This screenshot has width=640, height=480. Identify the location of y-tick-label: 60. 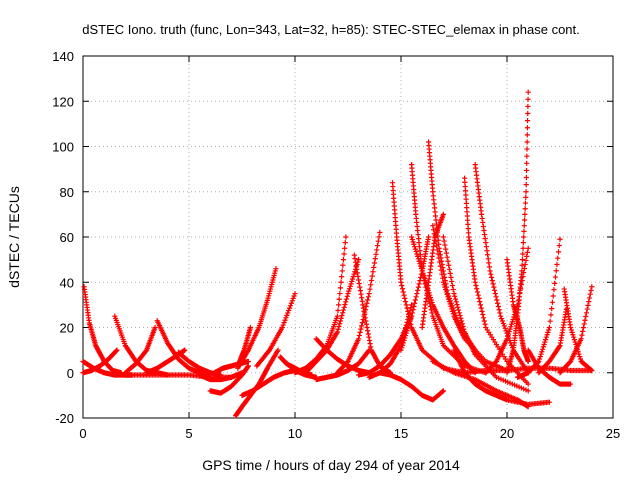
(67, 237).